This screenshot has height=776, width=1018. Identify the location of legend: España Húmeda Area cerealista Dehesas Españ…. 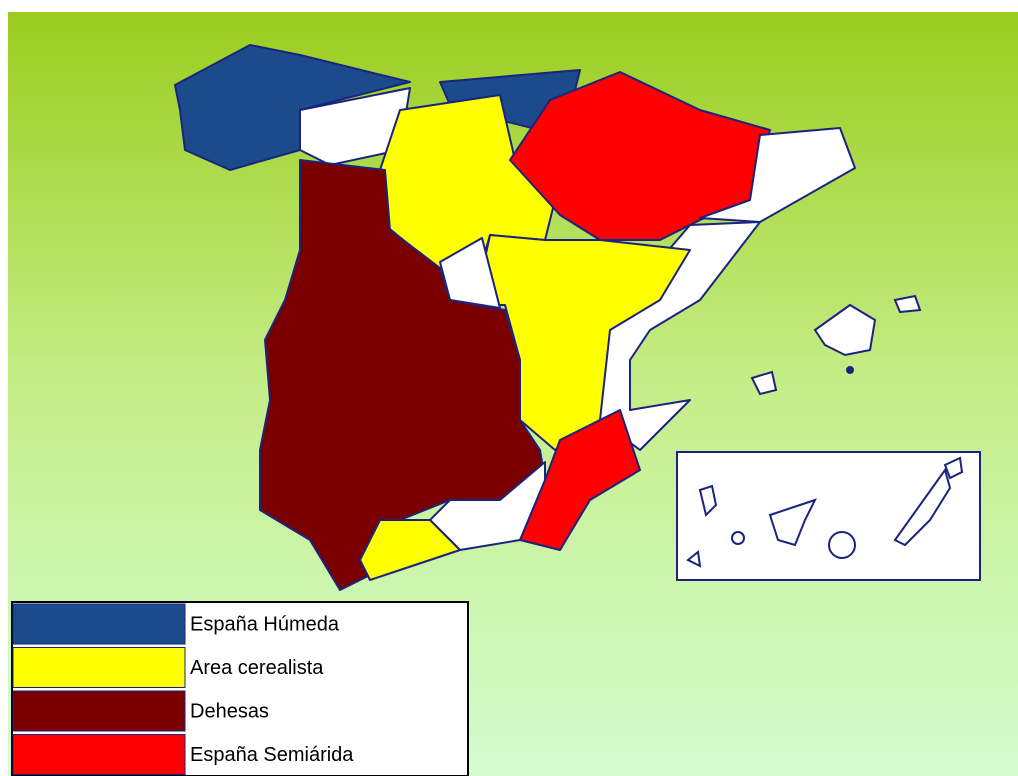
(240, 688).